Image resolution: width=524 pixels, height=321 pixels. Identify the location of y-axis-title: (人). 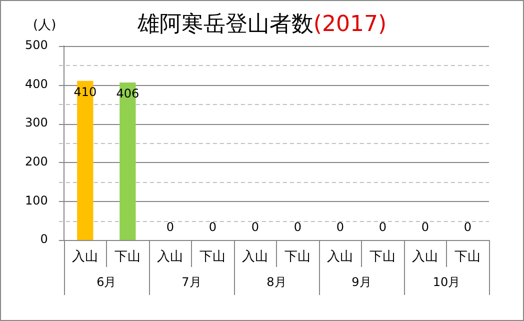
(44, 25).